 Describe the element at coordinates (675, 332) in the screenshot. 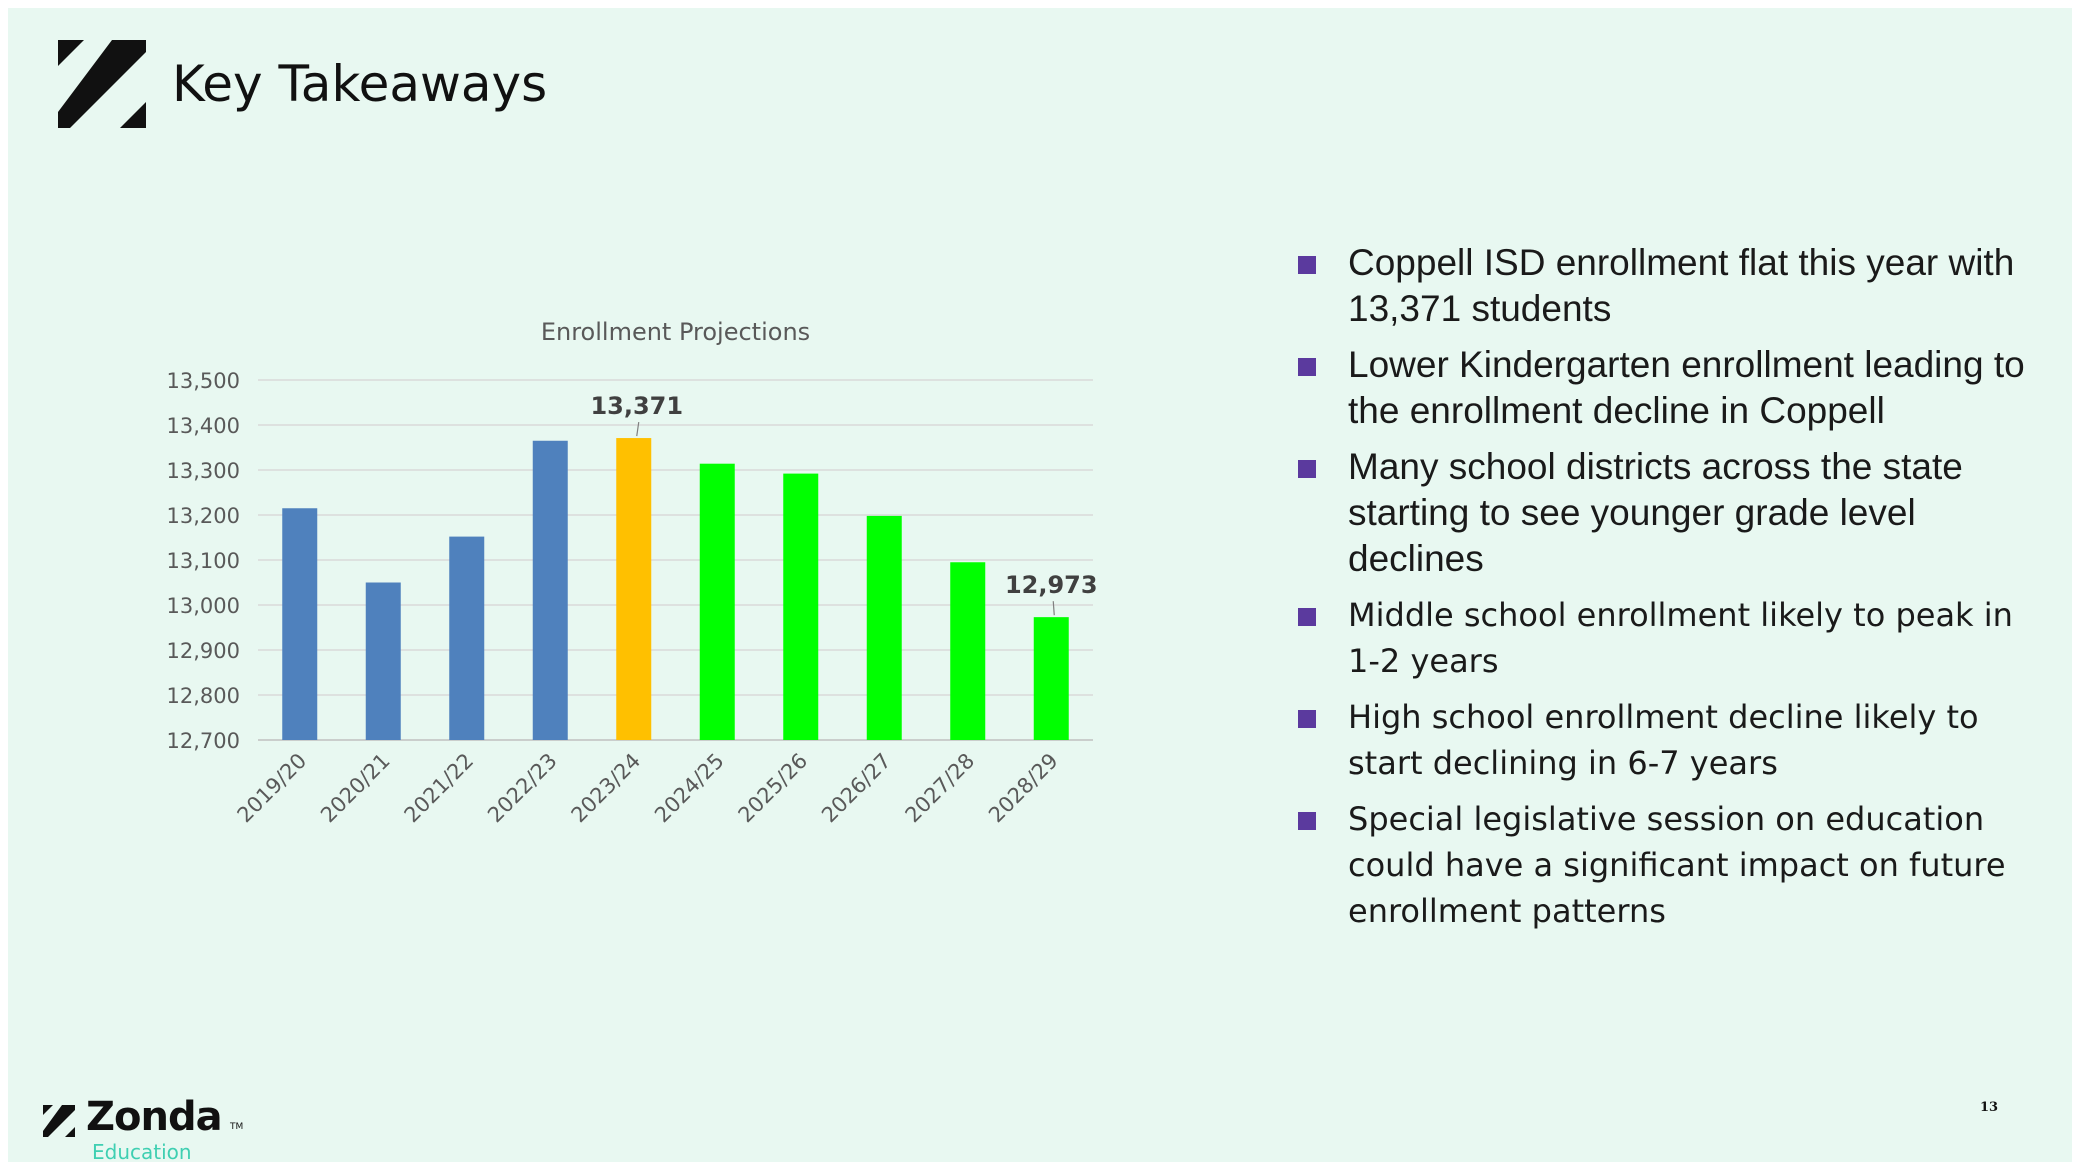

I see `chart-title: Enrollment Projections` at that location.